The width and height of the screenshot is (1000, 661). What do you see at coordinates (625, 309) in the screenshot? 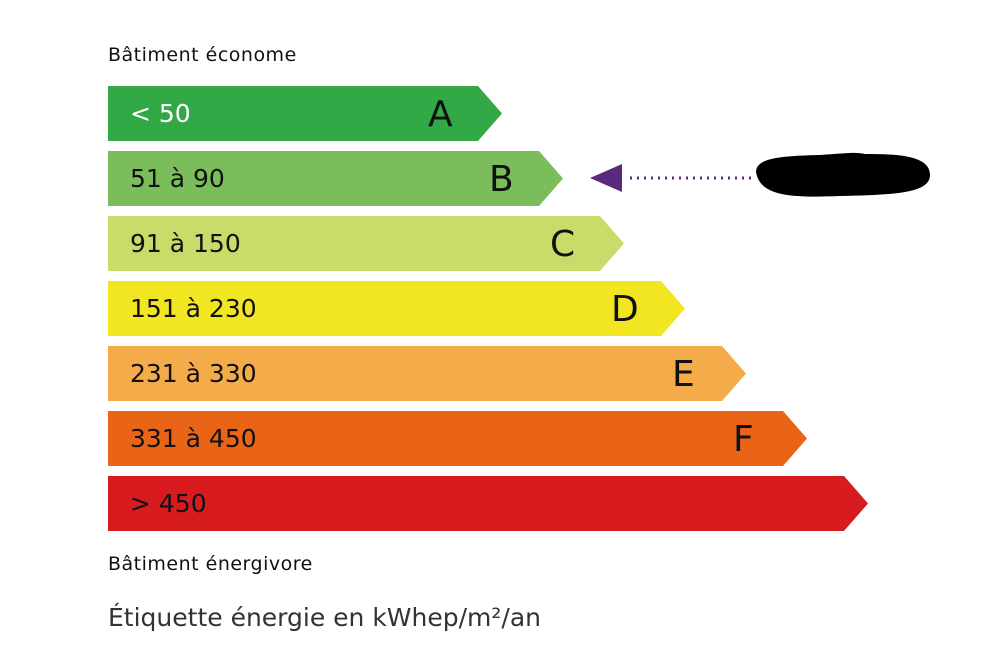
I see `class-letter: D` at bounding box center [625, 309].